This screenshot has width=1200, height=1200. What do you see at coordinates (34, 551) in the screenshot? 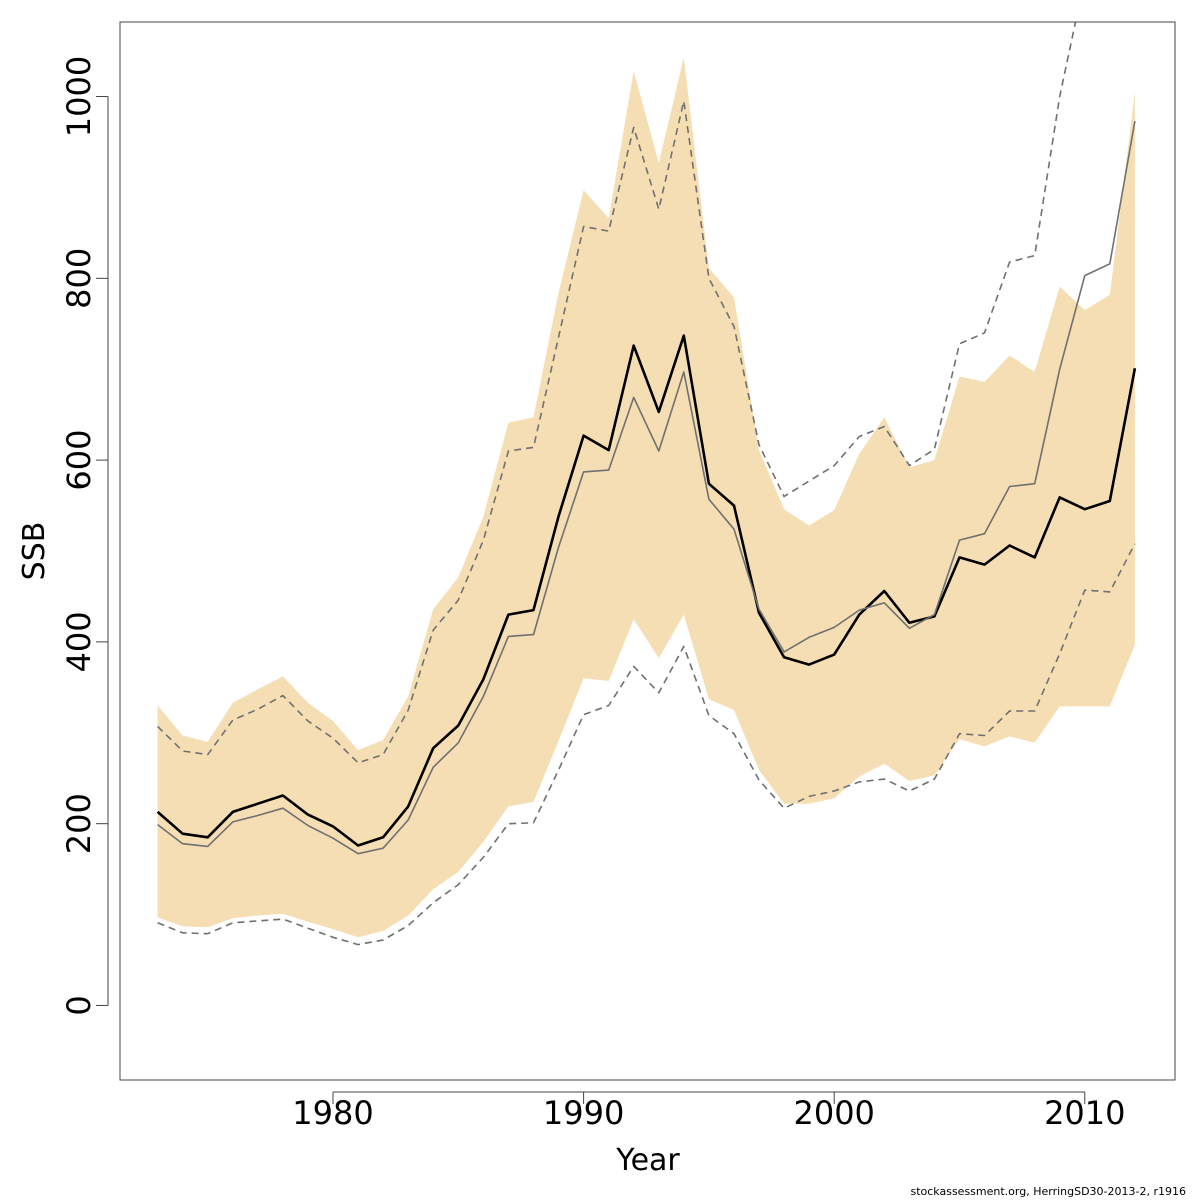
I see `y-axis-title: SSB` at bounding box center [34, 551].